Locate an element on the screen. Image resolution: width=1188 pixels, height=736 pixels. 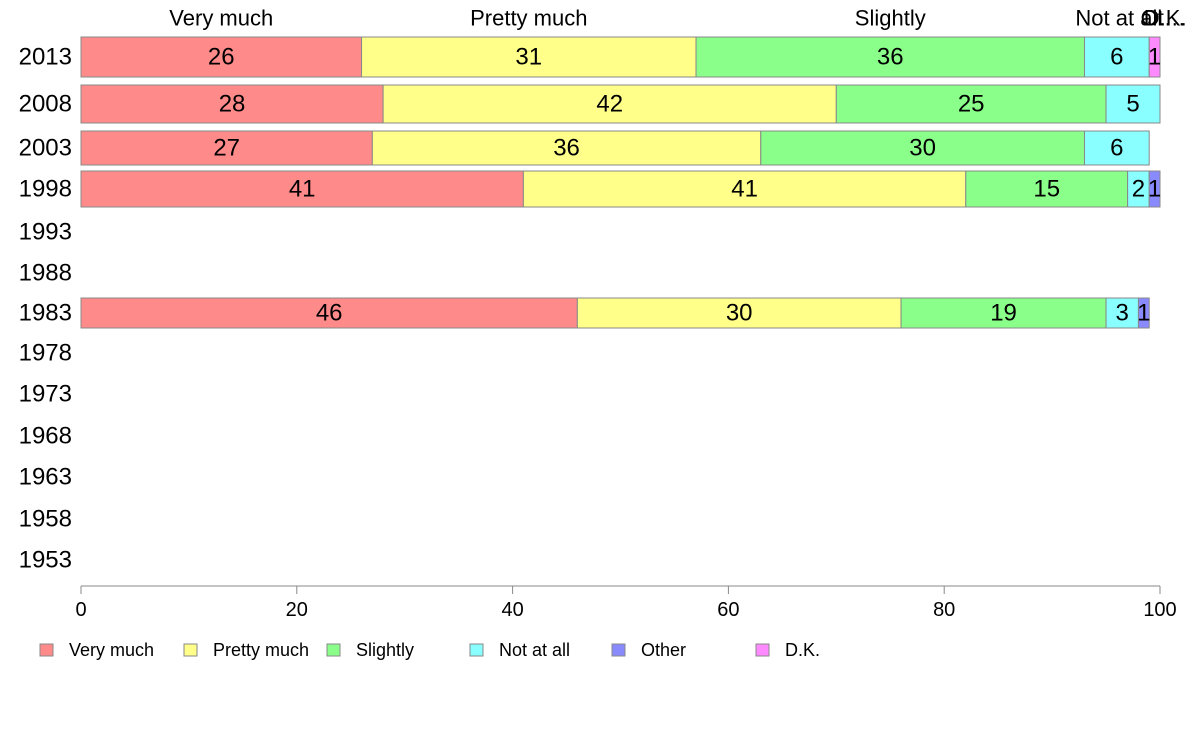
legend-label-d-k: D.K. is located at coordinates (802, 650).